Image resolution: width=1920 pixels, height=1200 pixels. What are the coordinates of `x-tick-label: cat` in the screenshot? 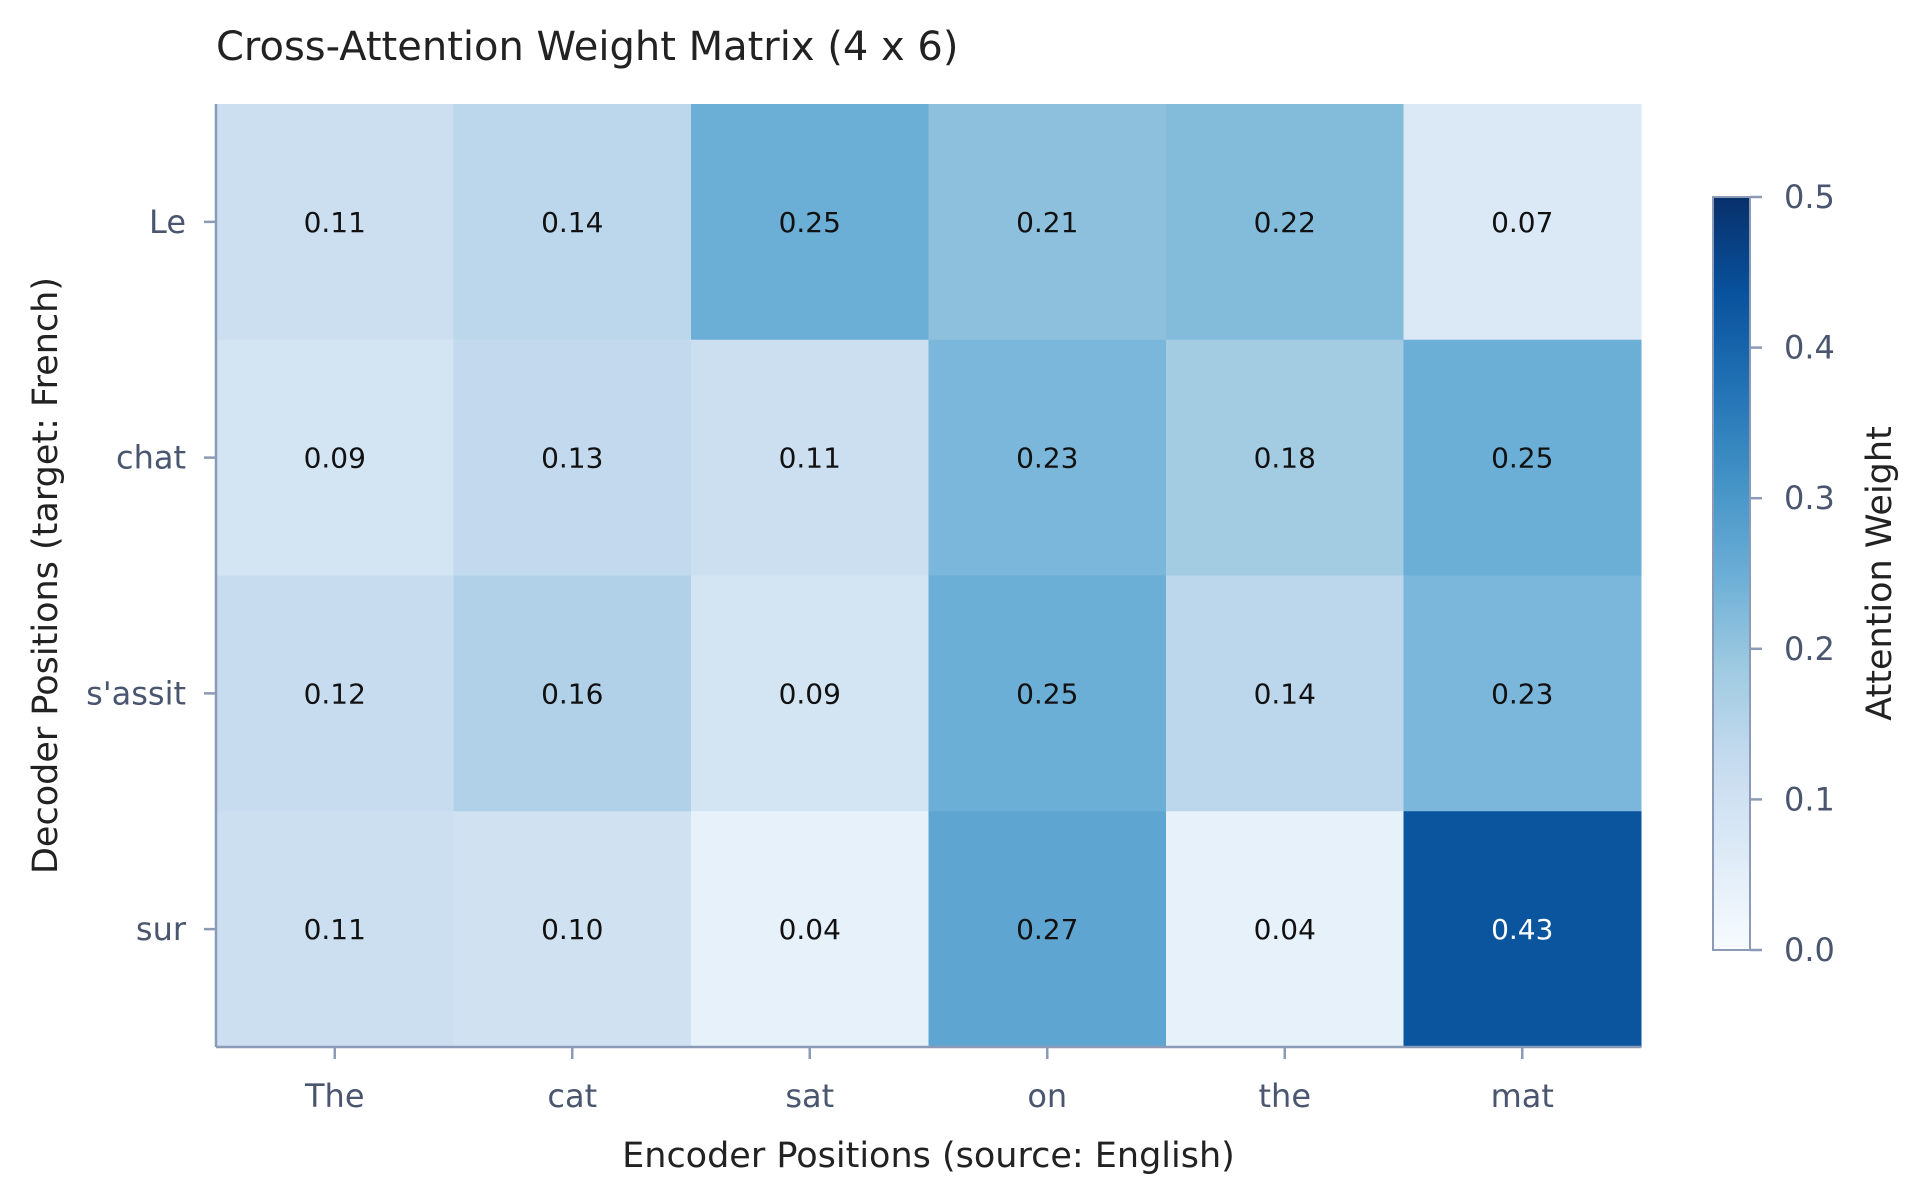 It's located at (572, 1096).